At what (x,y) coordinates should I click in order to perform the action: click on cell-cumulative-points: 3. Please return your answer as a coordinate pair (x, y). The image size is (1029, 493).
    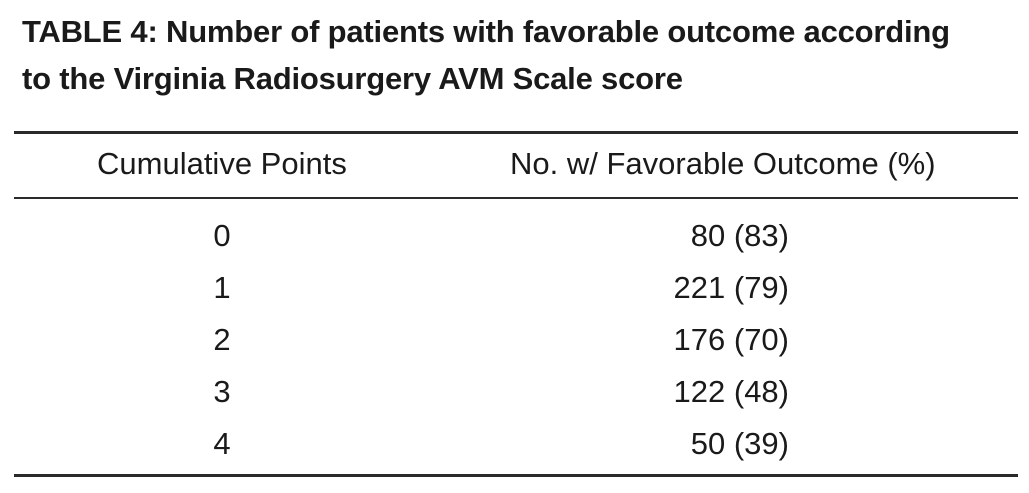
    Looking at the image, I should click on (222, 391).